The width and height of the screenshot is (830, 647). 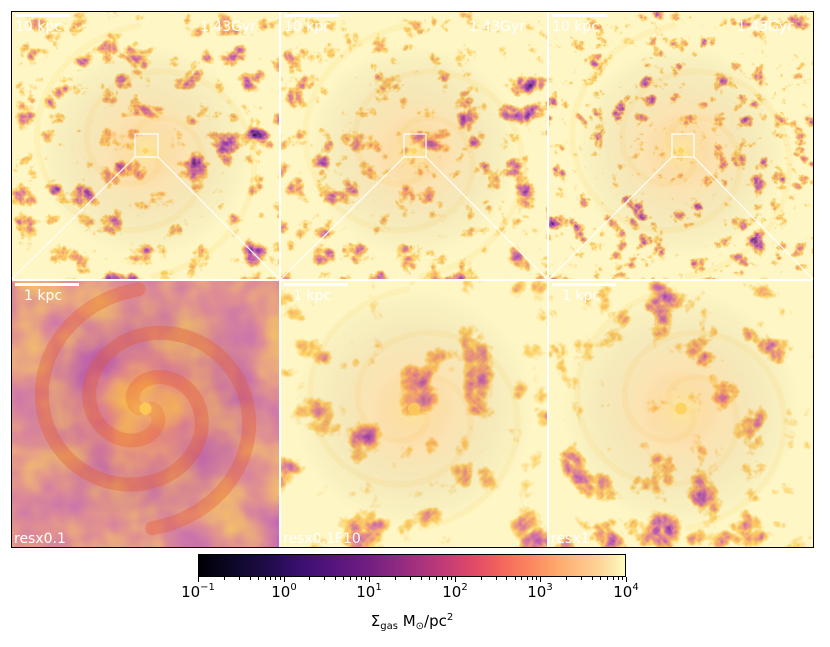 I want to click on run-label: resx0.1, so click(x=40, y=539).